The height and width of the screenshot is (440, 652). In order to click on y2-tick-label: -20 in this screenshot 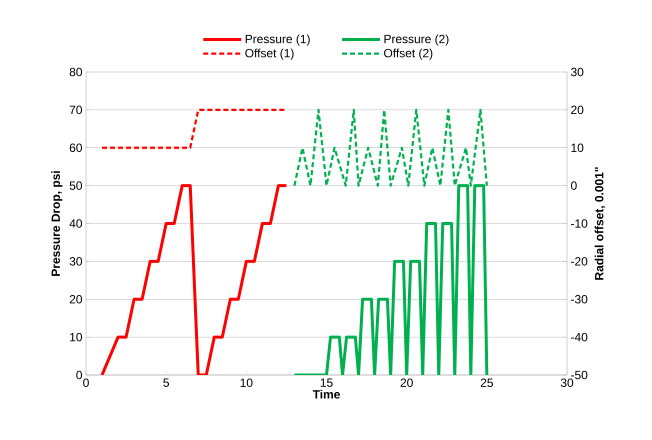, I will do `click(579, 261)`.